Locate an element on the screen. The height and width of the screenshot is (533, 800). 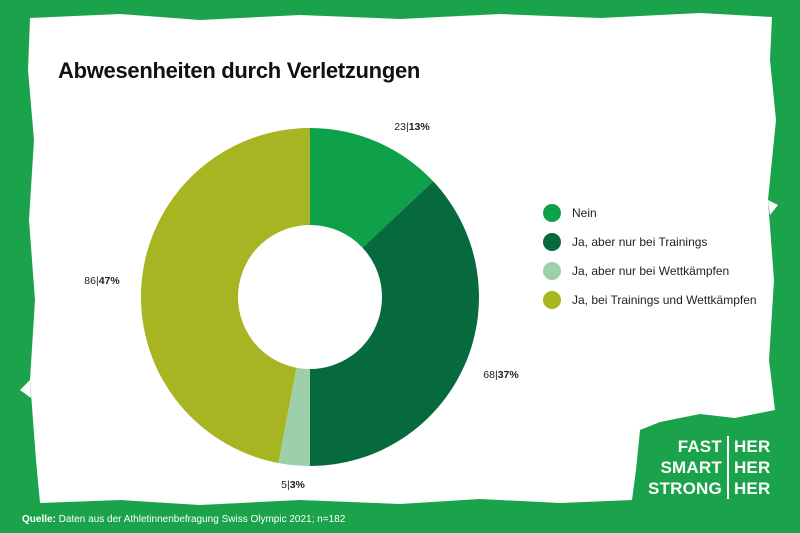
donut-slice-wettkaempfe is located at coordinates (294, 416).